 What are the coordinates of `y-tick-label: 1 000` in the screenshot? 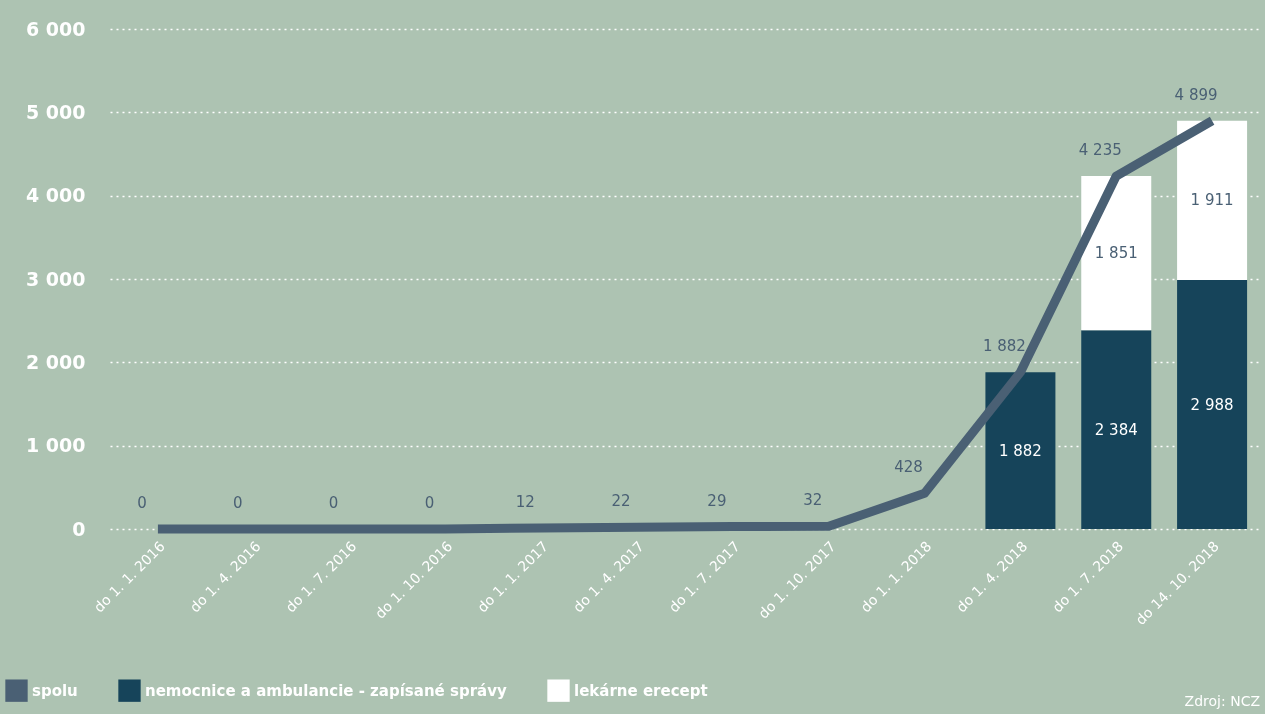 It's located at (56, 445).